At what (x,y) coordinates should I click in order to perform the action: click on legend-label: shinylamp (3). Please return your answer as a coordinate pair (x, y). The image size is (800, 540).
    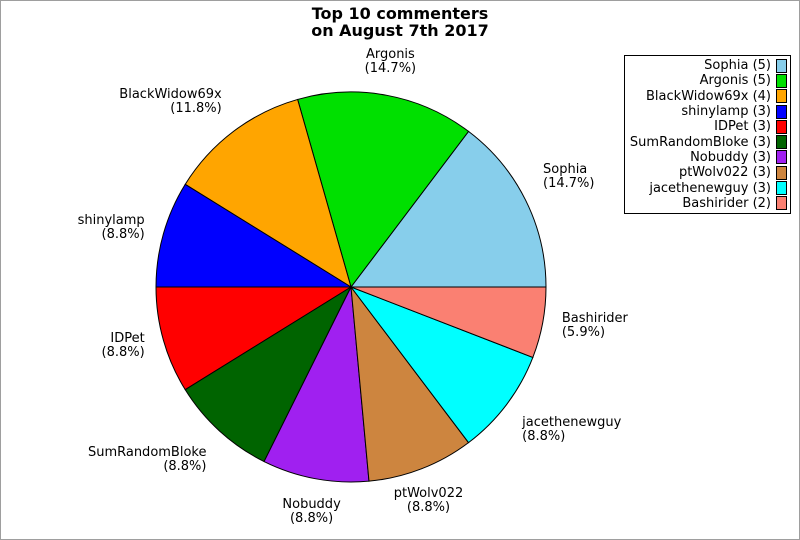
    Looking at the image, I should click on (726, 112).